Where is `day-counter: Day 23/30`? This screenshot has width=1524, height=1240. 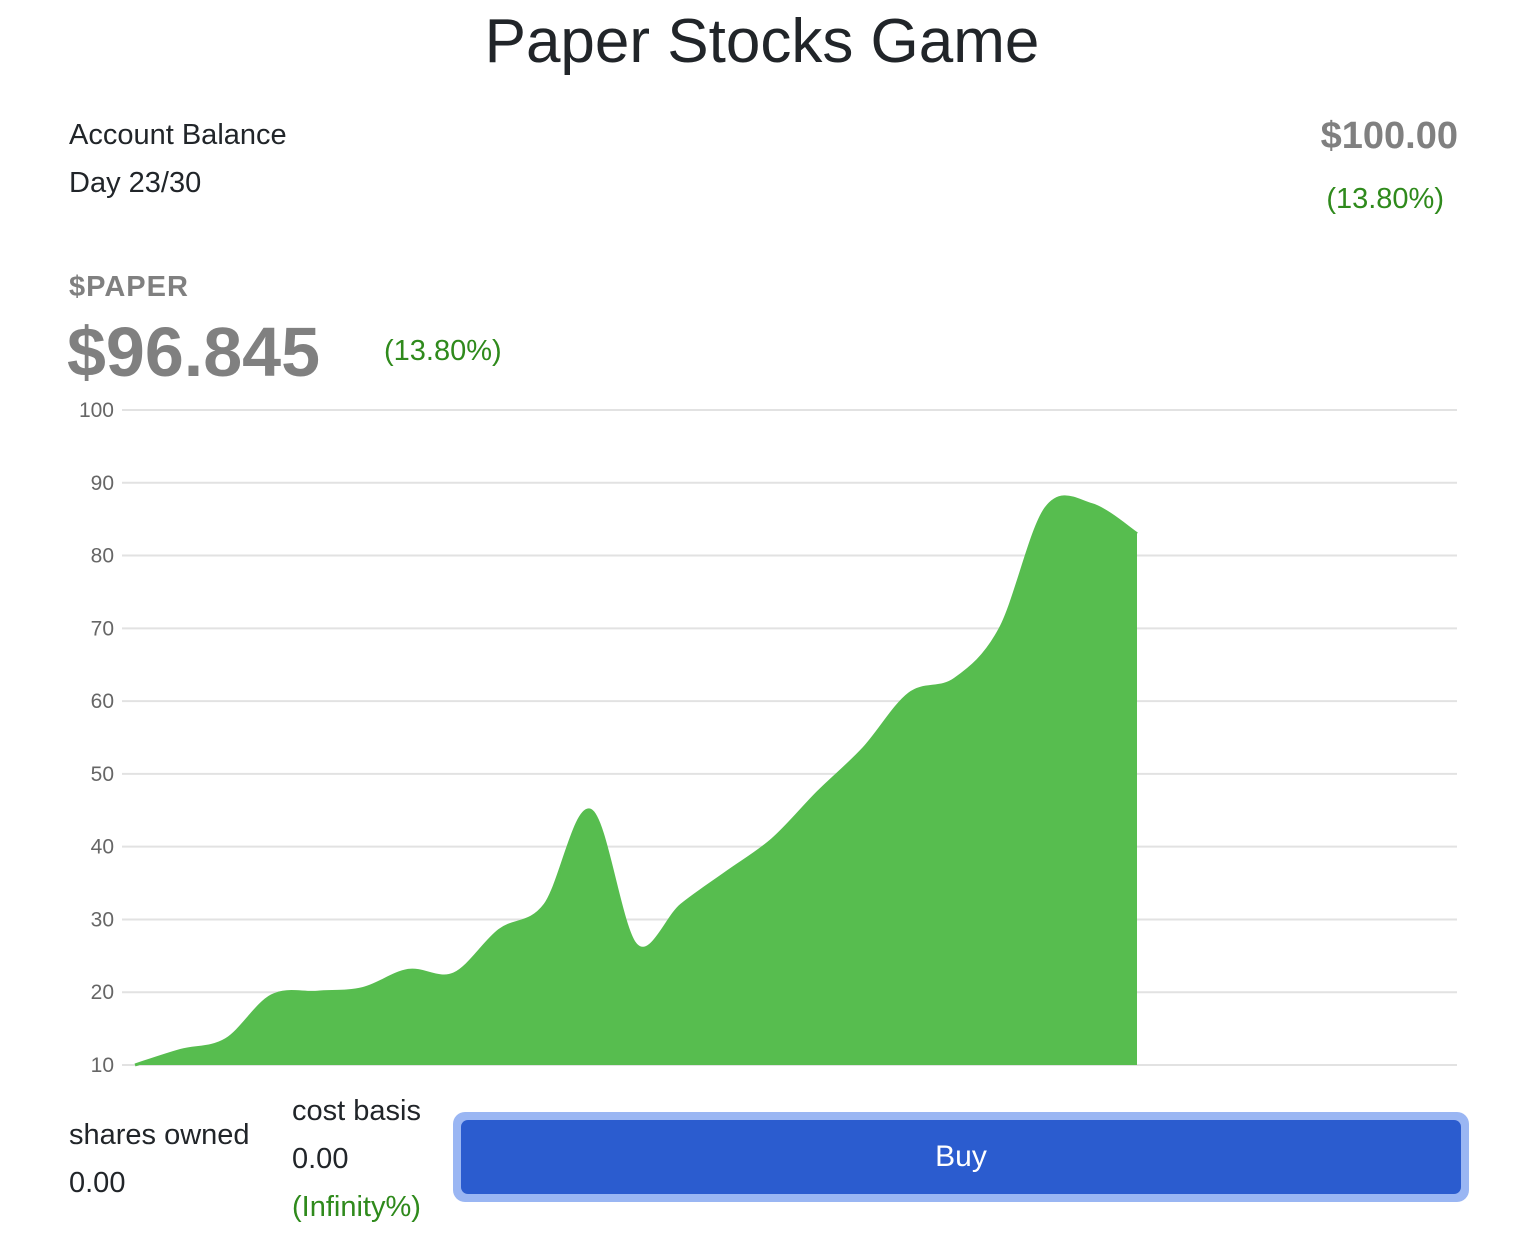
day-counter: Day 23/30 is located at coordinates (135, 183).